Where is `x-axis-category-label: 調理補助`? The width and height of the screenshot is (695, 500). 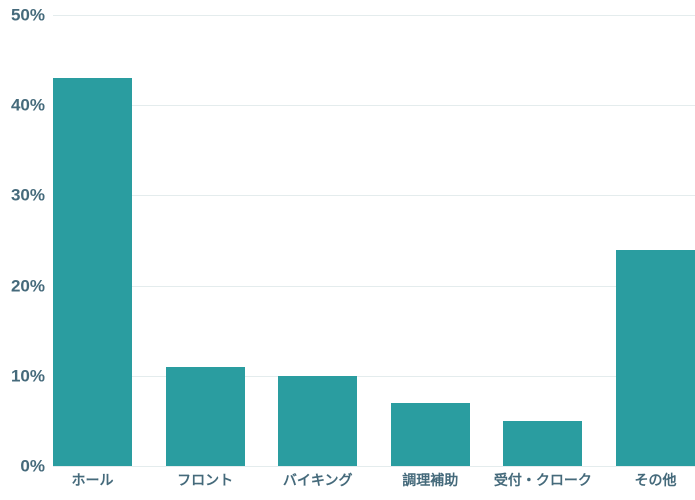 x-axis-category-label: 調理補助 is located at coordinates (430, 480).